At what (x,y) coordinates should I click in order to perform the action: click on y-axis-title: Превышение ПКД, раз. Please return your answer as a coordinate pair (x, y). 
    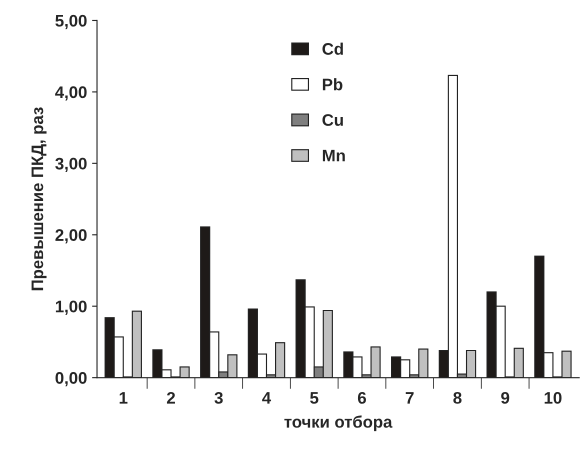
    Looking at the image, I should click on (39, 198).